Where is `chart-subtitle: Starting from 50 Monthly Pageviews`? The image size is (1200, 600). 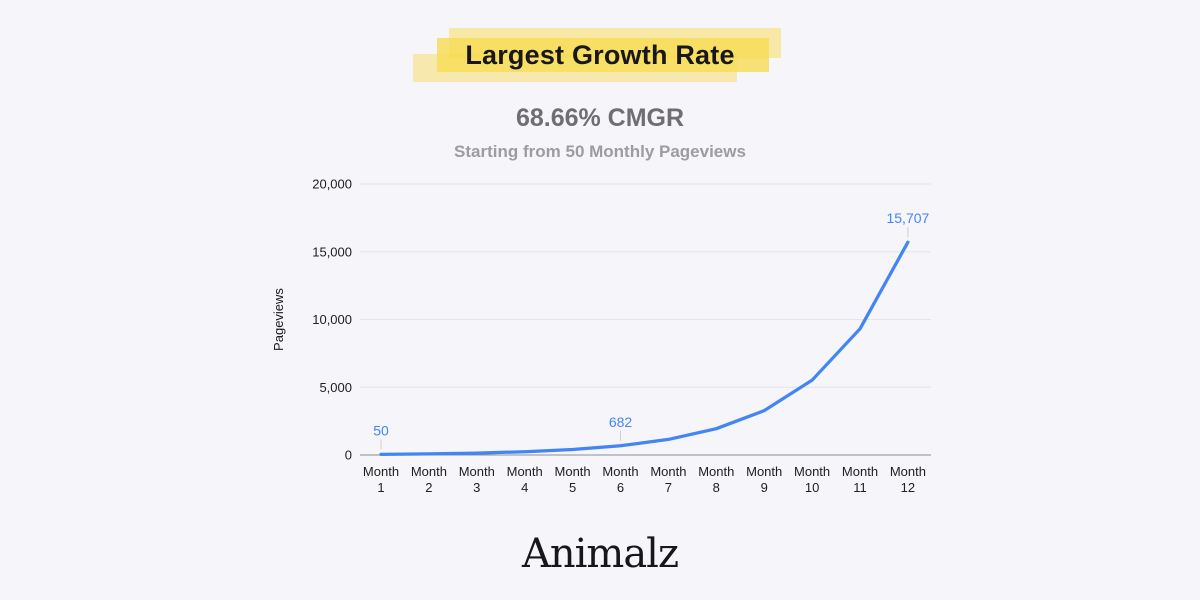 chart-subtitle: Starting from 50 Monthly Pageviews is located at coordinates (600, 151).